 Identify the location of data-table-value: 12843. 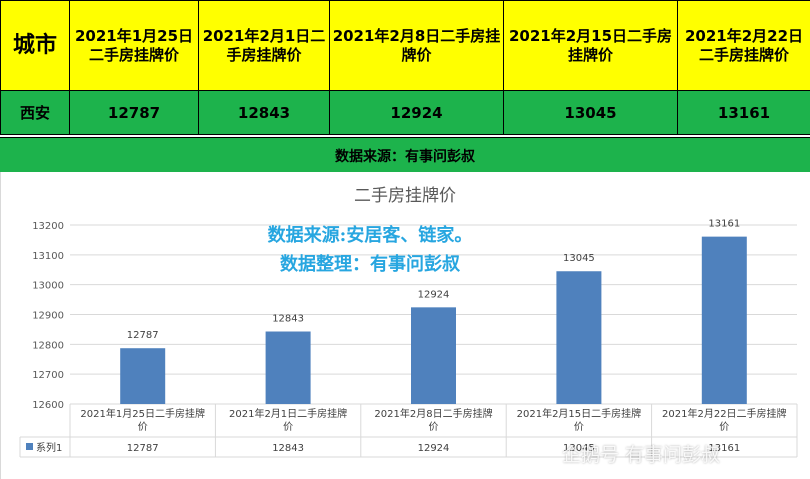
(288, 448).